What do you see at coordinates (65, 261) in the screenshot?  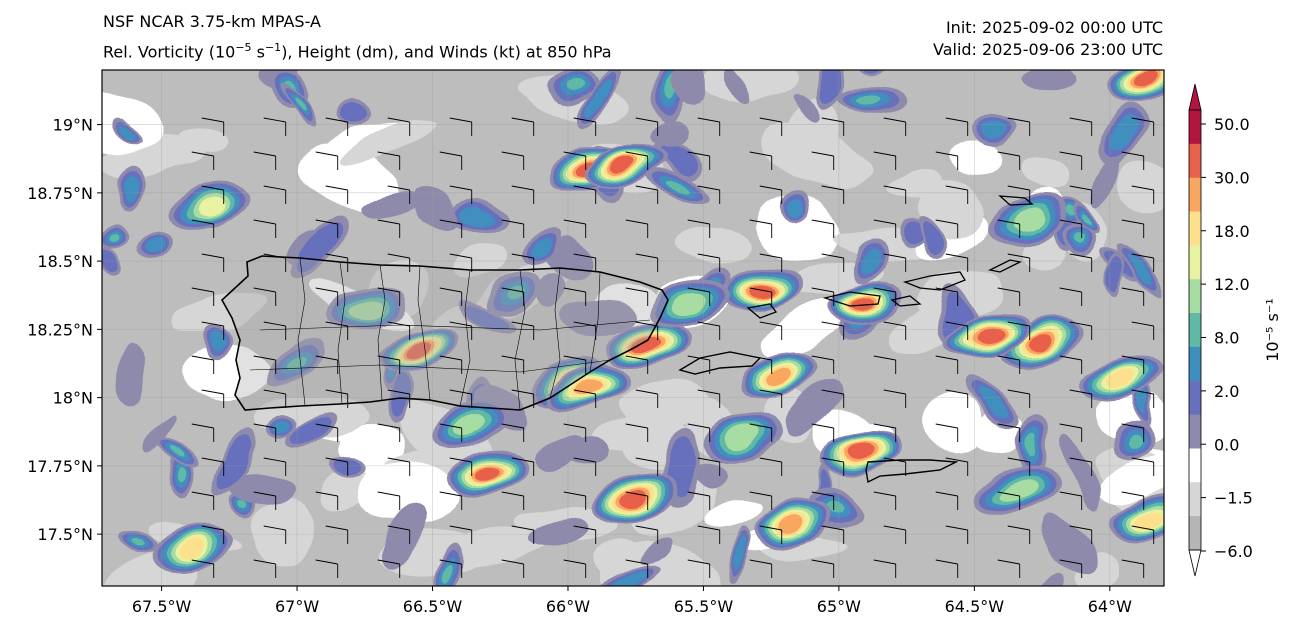 I see `y-tick-label: 18.5°N` at bounding box center [65, 261].